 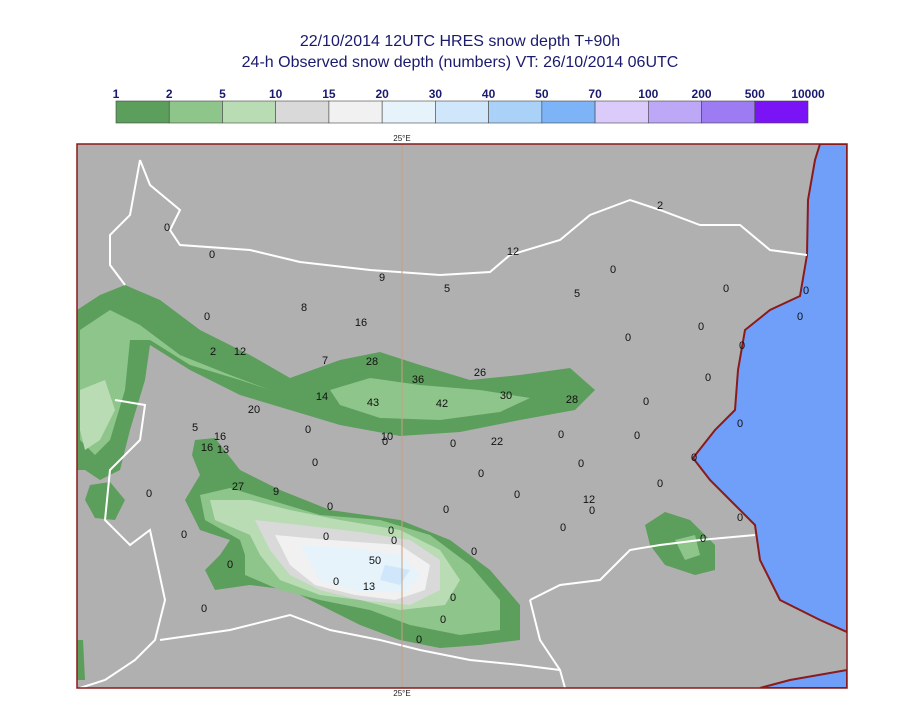 What do you see at coordinates (304, 308) in the screenshot?
I see `observation: 8` at bounding box center [304, 308].